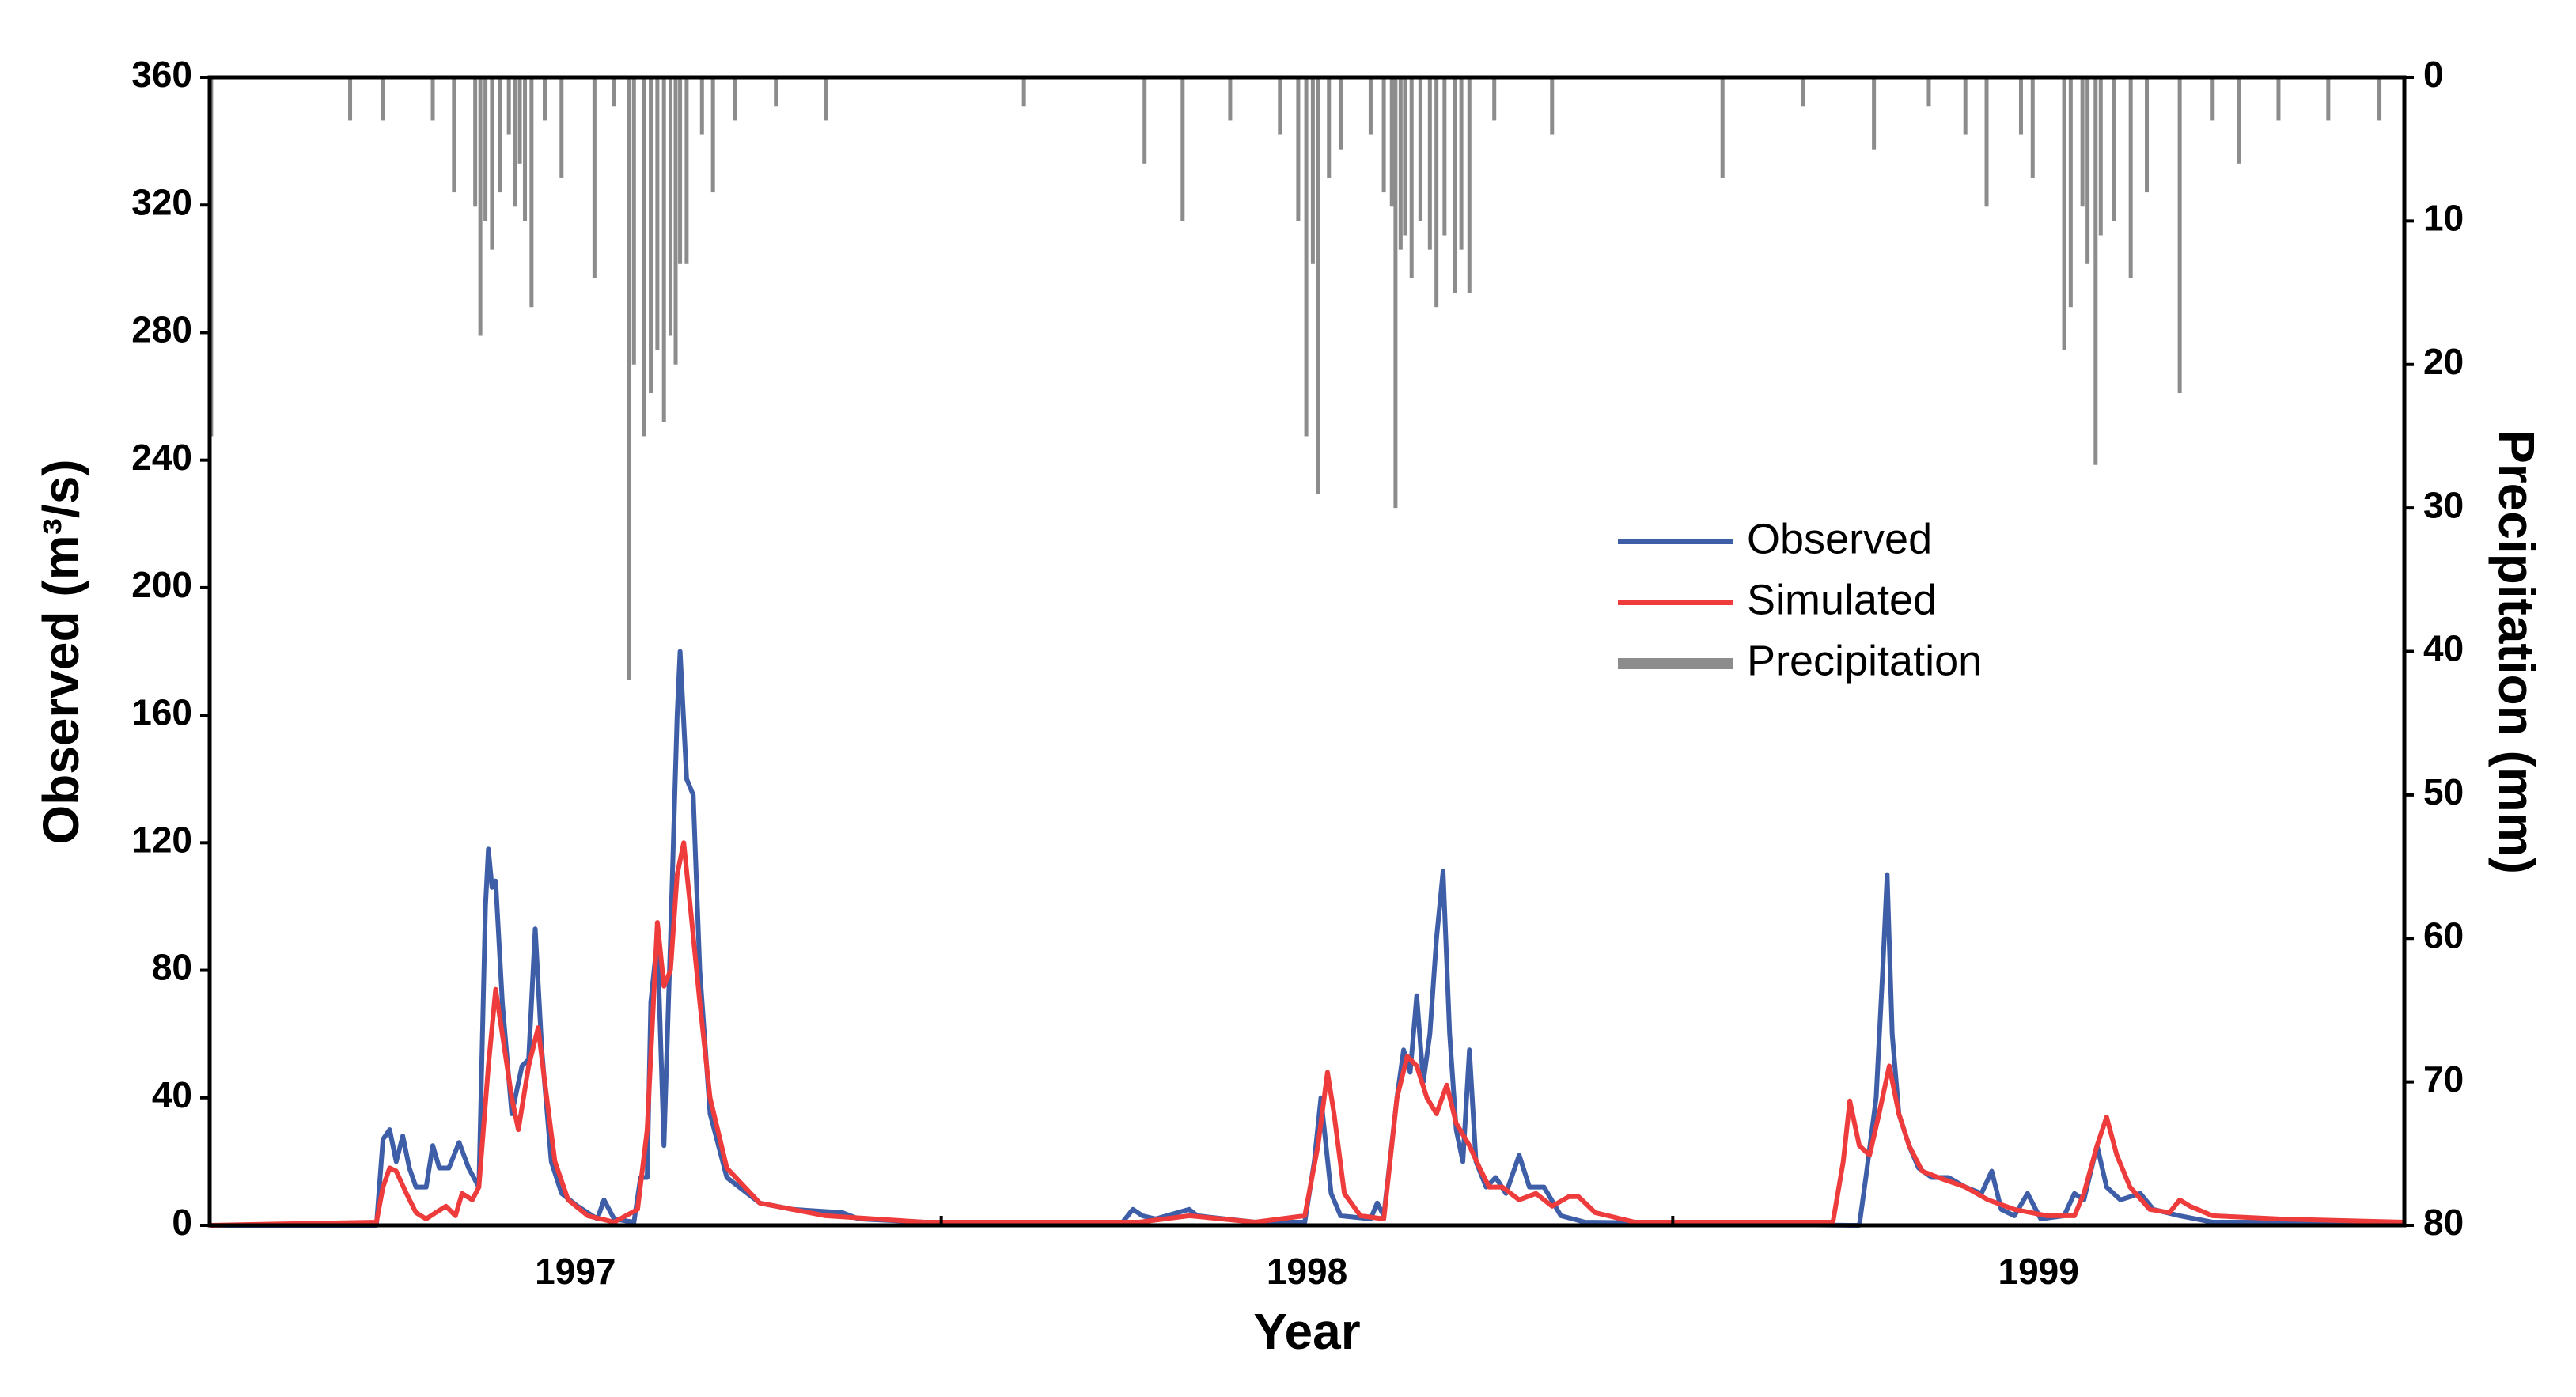 The height and width of the screenshot is (1397, 2576). Describe the element at coordinates (161, 329) in the screenshot. I see `y-tick-label: 280` at that location.